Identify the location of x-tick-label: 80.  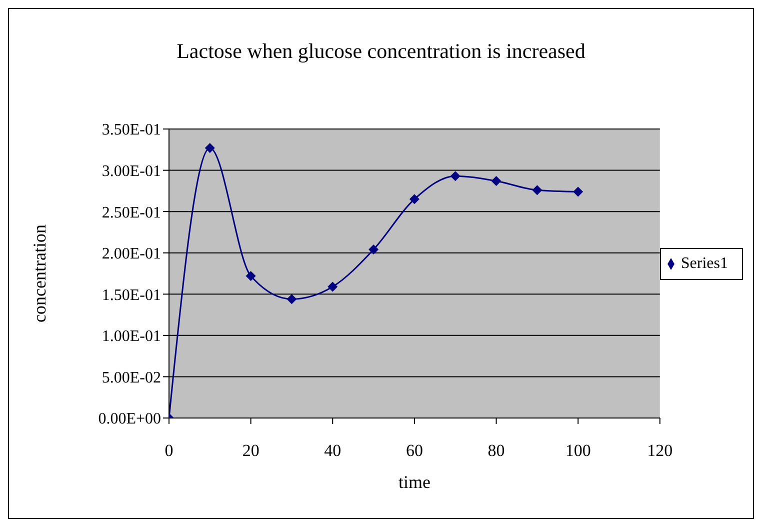
(496, 450).